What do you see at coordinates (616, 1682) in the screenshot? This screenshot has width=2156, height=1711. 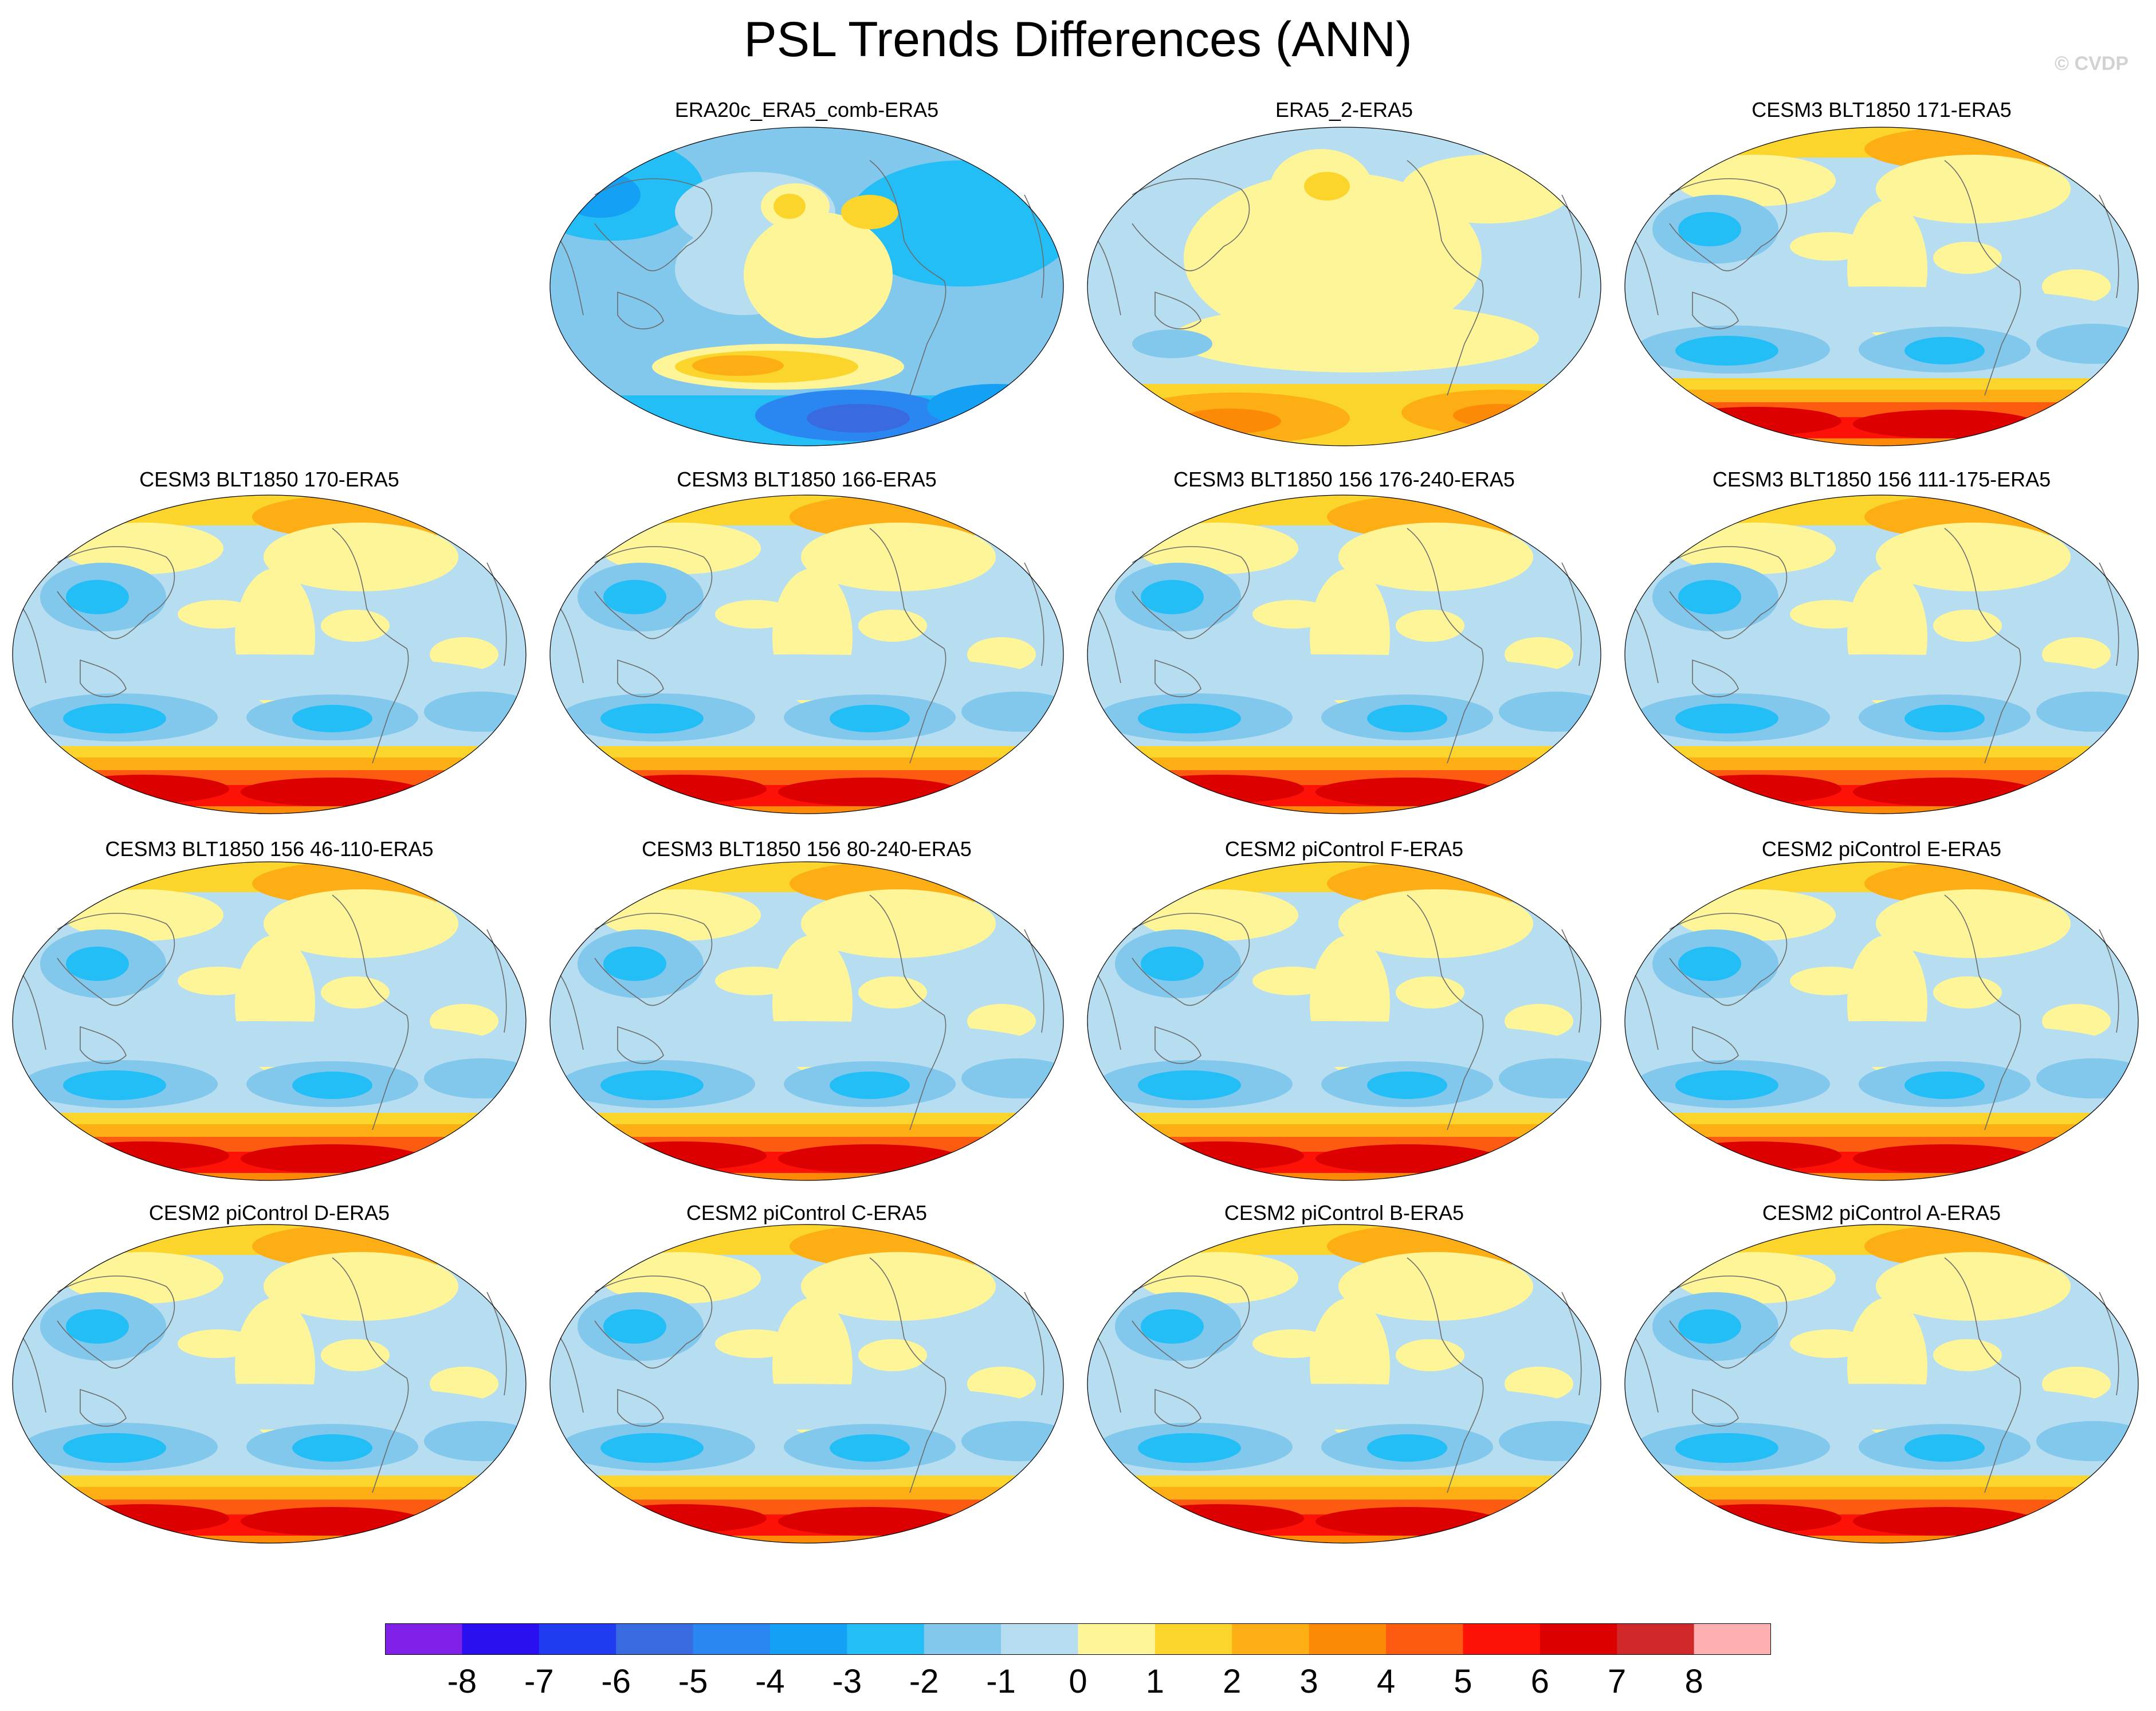 I see `colorbar-tick-label: -6` at bounding box center [616, 1682].